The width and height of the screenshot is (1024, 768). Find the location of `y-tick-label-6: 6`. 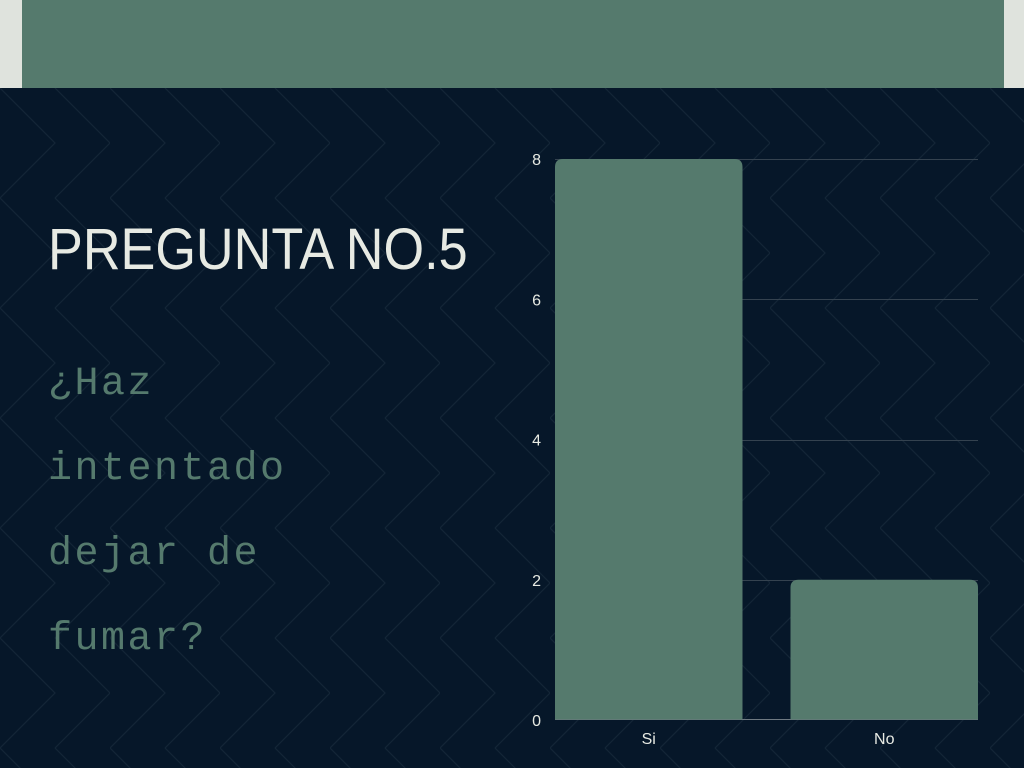

y-tick-label-6: 6 is located at coordinates (536, 300).